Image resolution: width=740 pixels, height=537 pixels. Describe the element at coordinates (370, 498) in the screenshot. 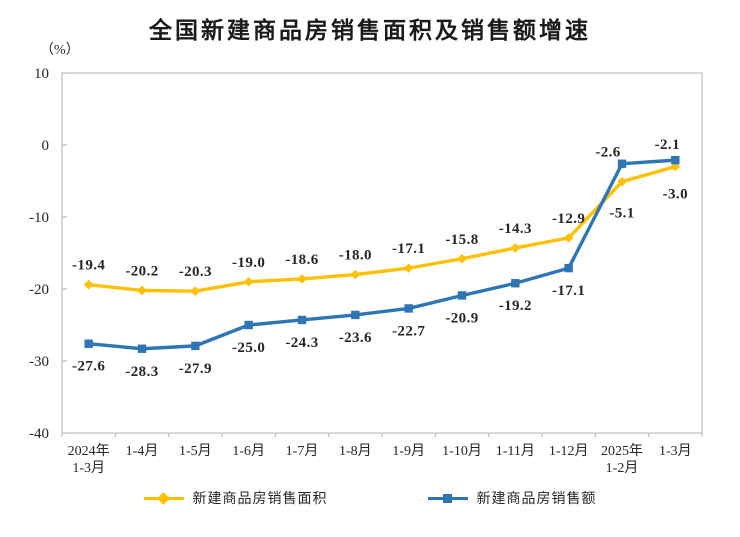

I see `chart-legend: 新建商品房销售面积 新建商品房销售额` at that location.